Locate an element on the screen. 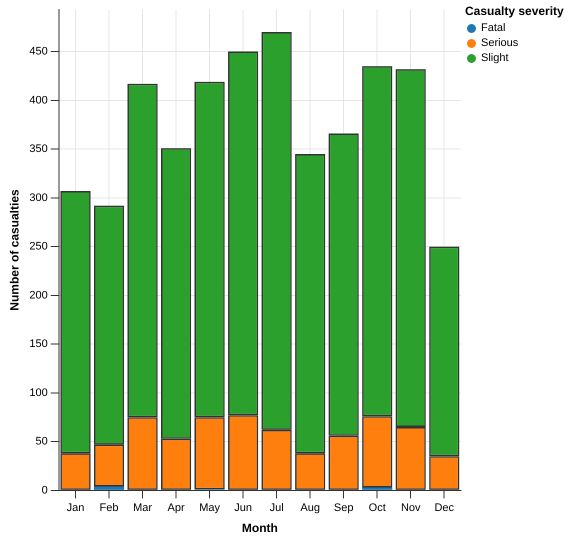 This screenshot has height=544, width=571. y-tick-label: 400 is located at coordinates (38, 100).